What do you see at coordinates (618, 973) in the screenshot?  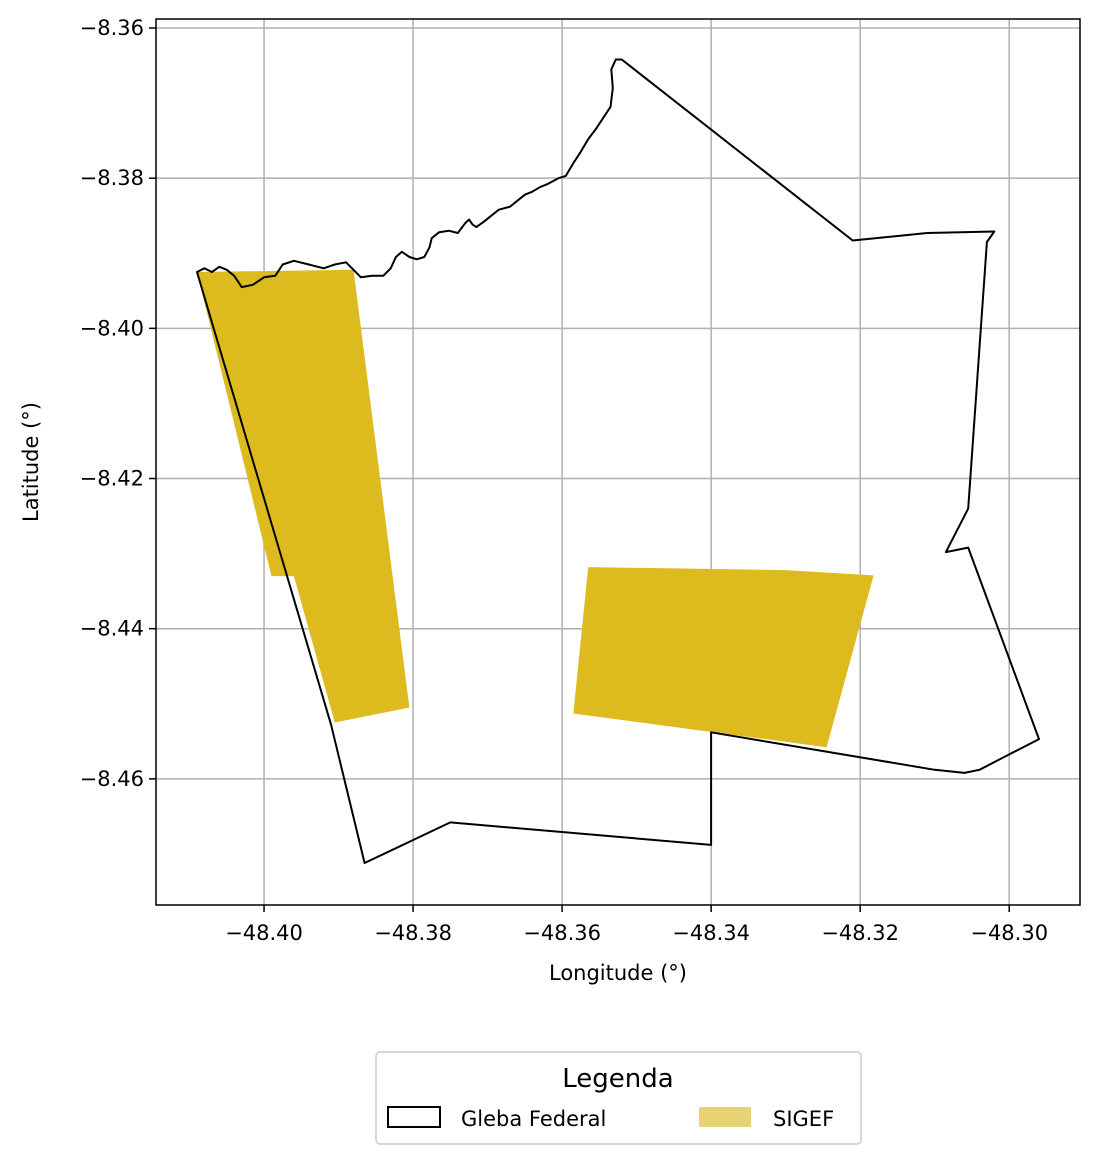 I see `x-axis-label: Longitude (°)` at bounding box center [618, 973].